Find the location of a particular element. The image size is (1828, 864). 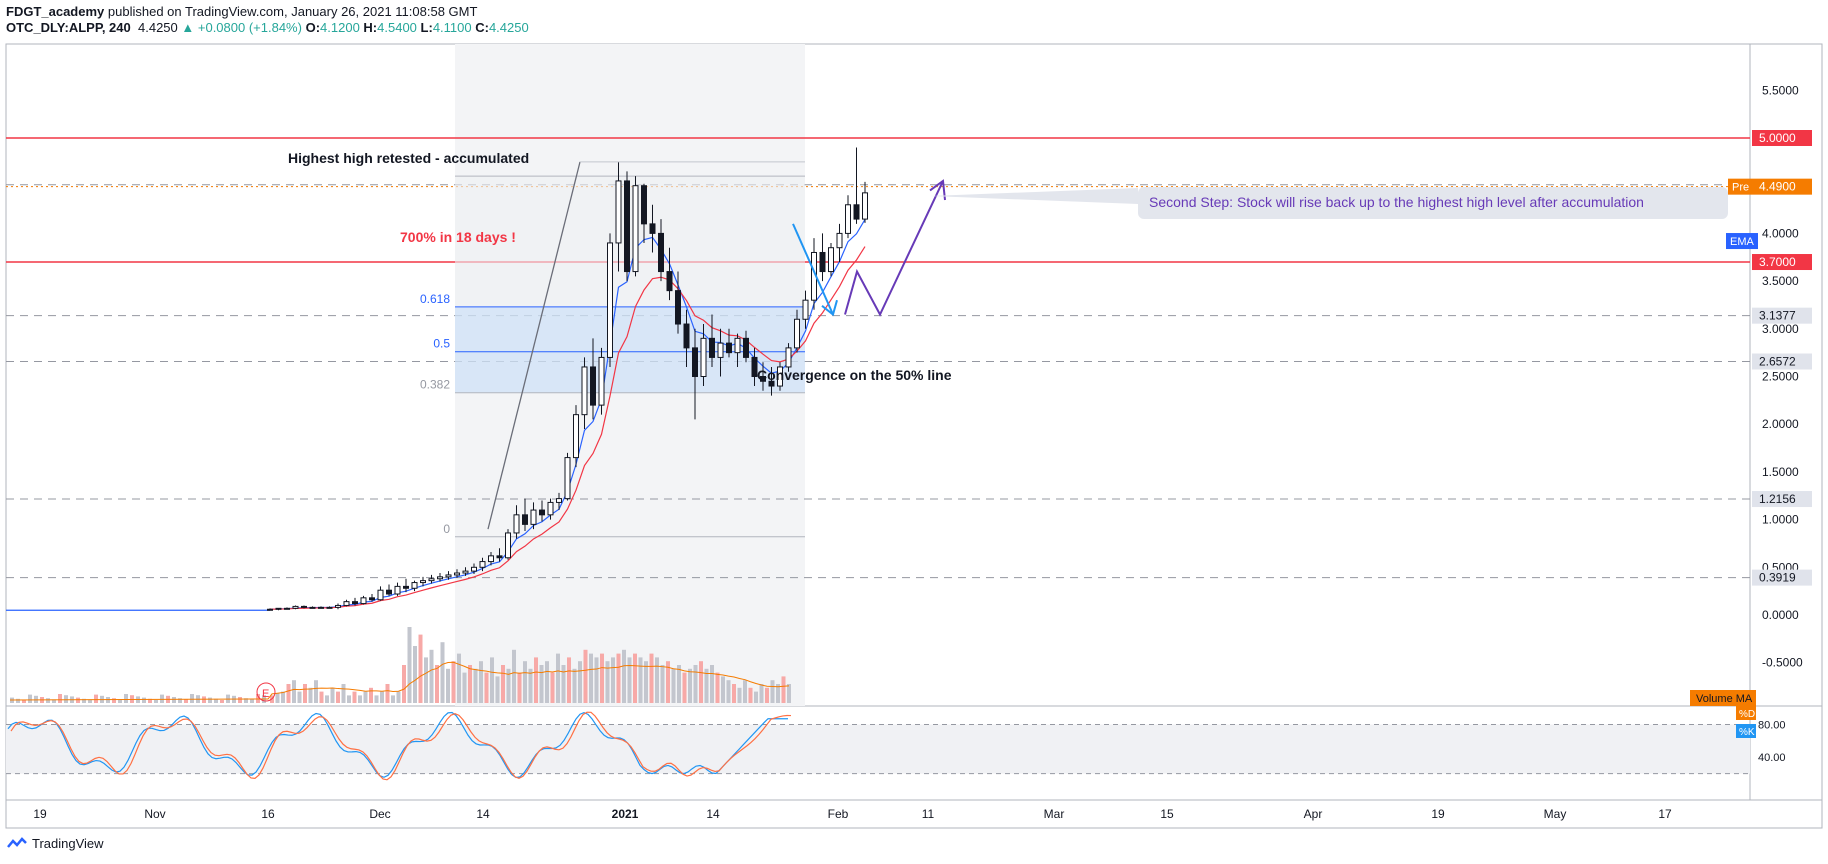

volume-ma-tag-box is located at coordinates (1723, 698).